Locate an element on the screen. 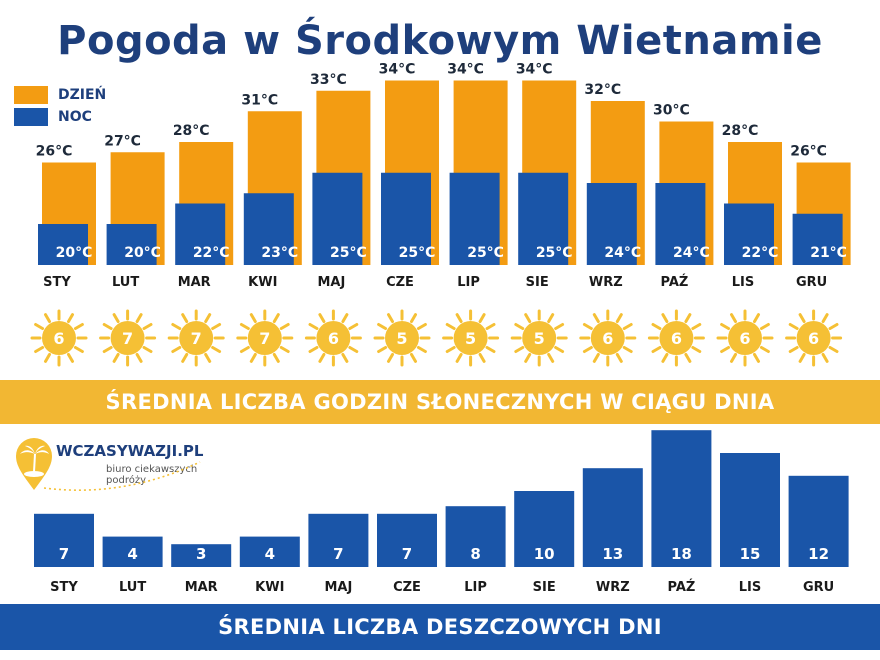 This screenshot has height=660, width=880. month-label: GRU is located at coordinates (811, 282).